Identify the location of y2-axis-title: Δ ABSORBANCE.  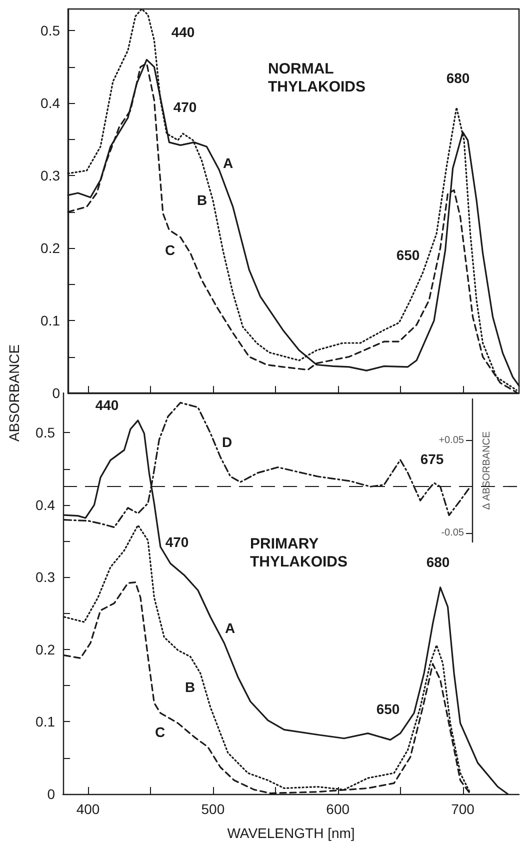
(487, 470).